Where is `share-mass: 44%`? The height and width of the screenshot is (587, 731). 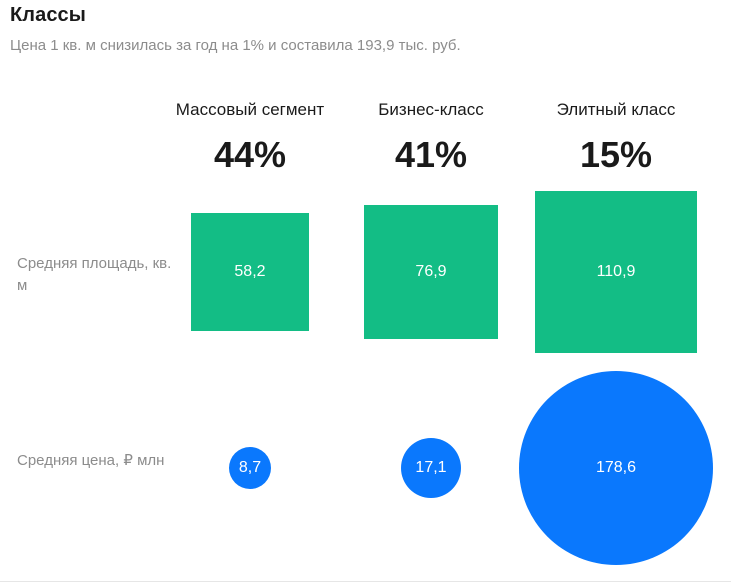 share-mass: 44% is located at coordinates (250, 154).